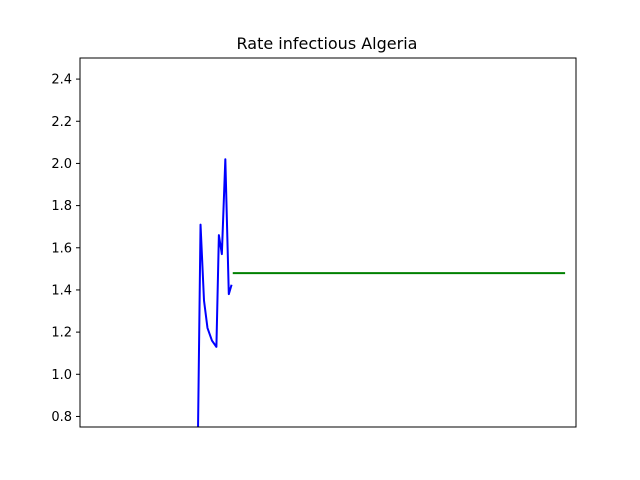  I want to click on y-tick-label: 2.2, so click(61, 122).